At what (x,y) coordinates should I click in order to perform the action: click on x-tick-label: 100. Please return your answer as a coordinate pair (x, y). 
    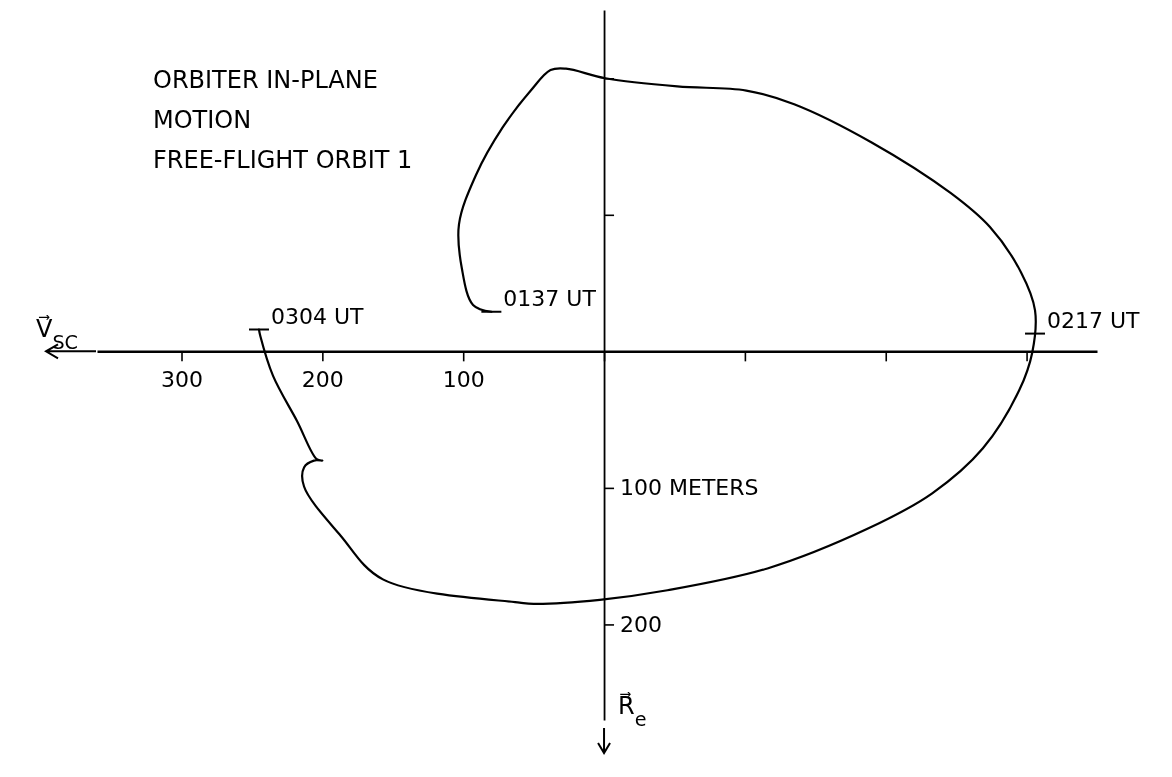
    Looking at the image, I should click on (463, 379).